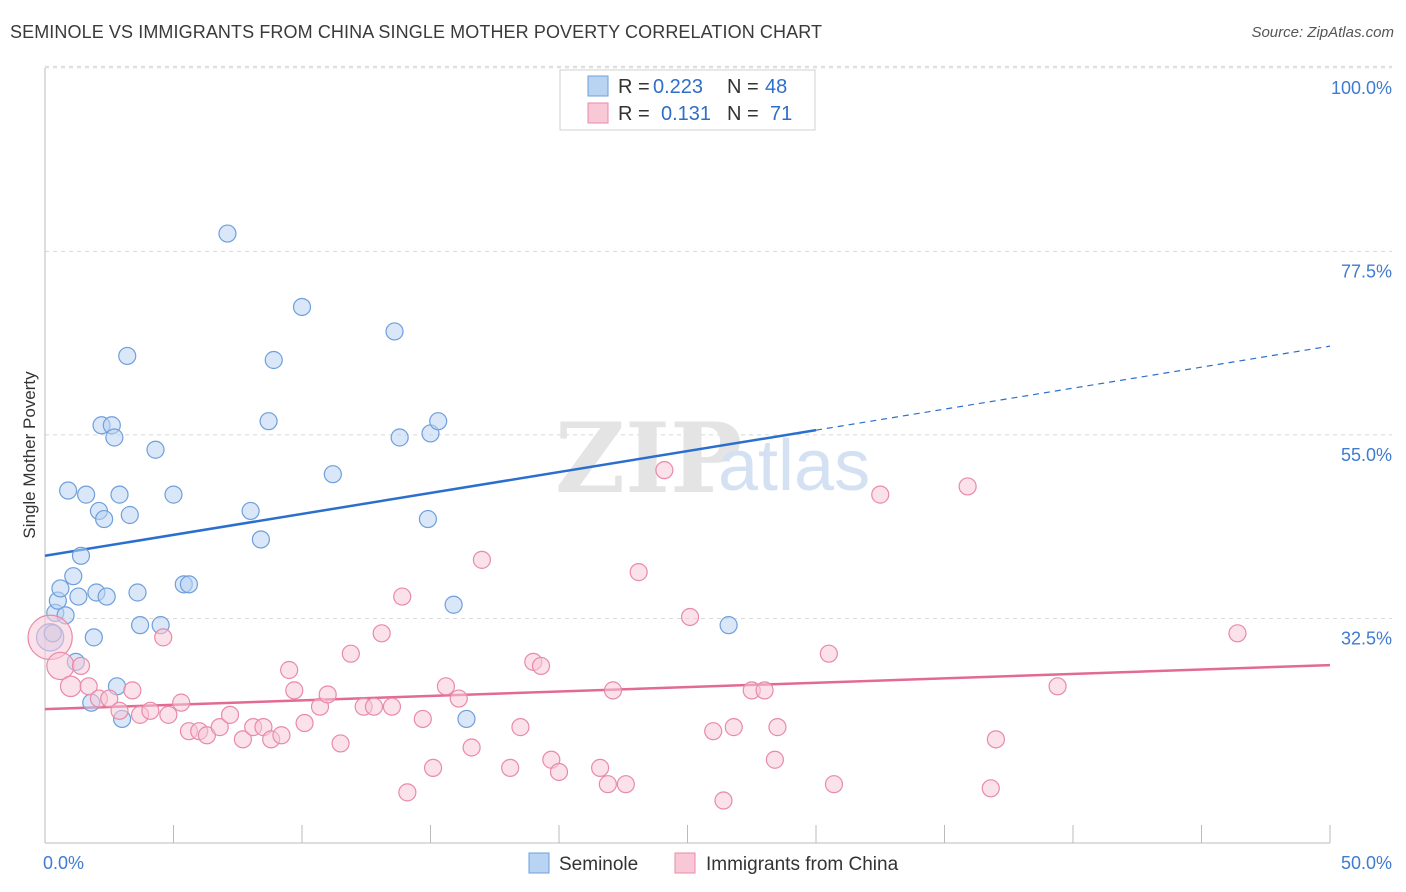 The height and width of the screenshot is (892, 1406). I want to click on trend-line-china, so click(687, 687).